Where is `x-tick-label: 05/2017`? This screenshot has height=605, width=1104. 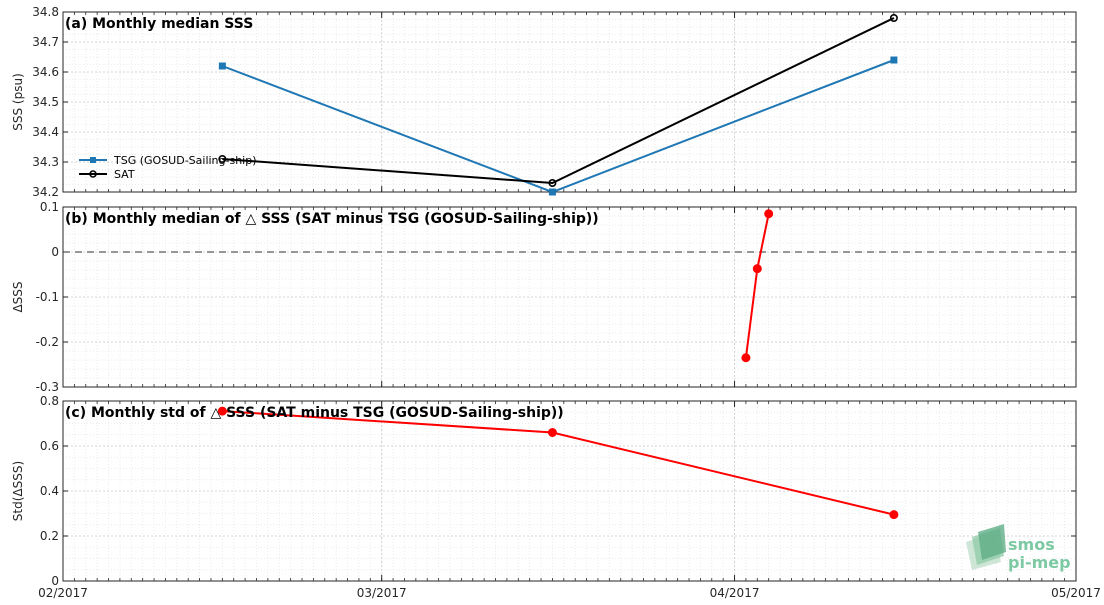
x-tick-label: 05/2017 is located at coordinates (1076, 593).